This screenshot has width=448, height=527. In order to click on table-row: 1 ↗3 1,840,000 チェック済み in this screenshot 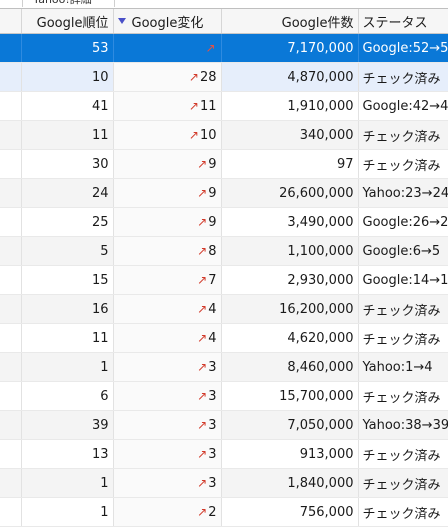, I will do `click(224, 483)`.